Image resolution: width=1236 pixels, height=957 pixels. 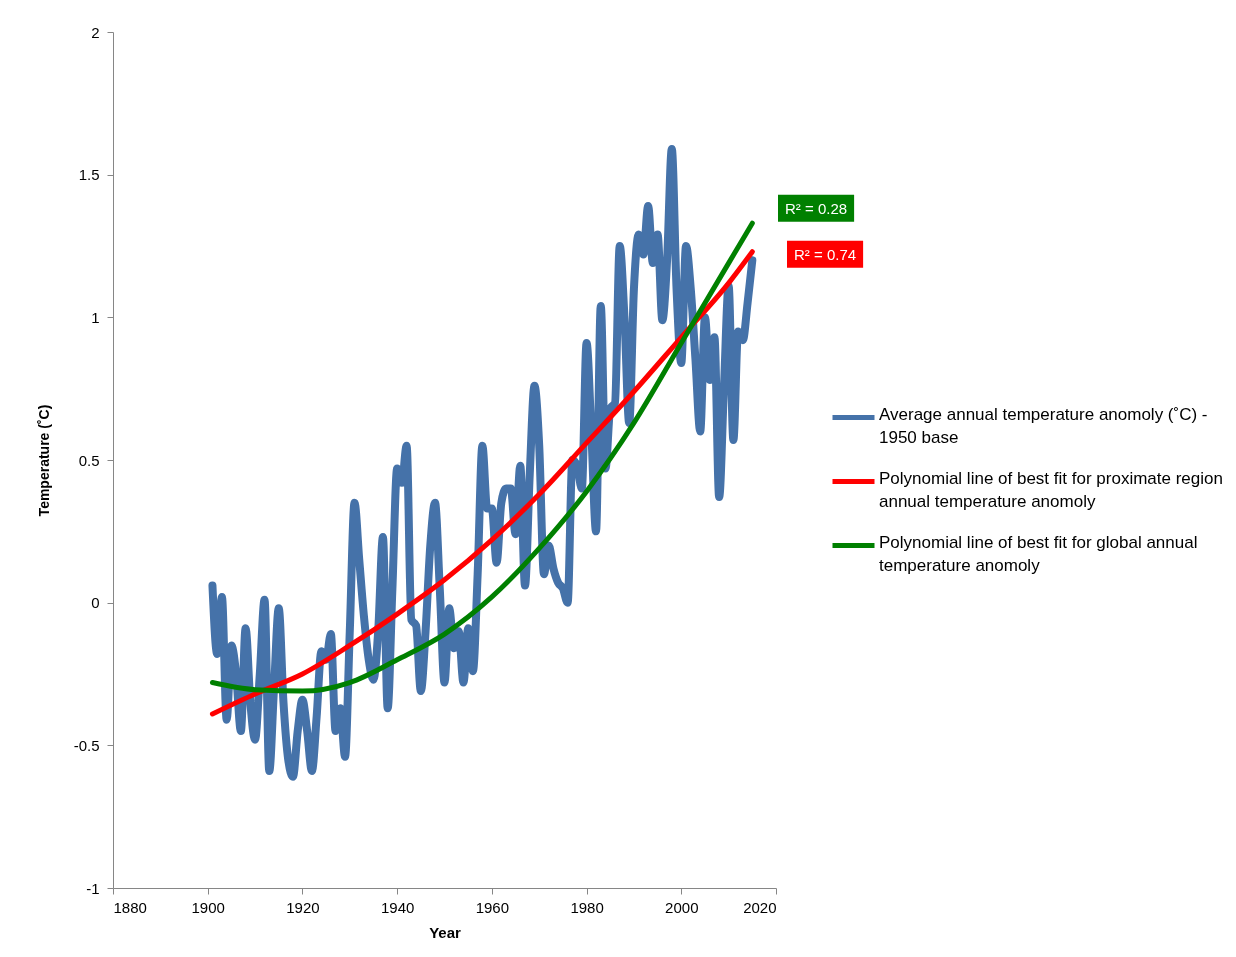 I want to click on x-tick-label: 2020, so click(x=760, y=907).